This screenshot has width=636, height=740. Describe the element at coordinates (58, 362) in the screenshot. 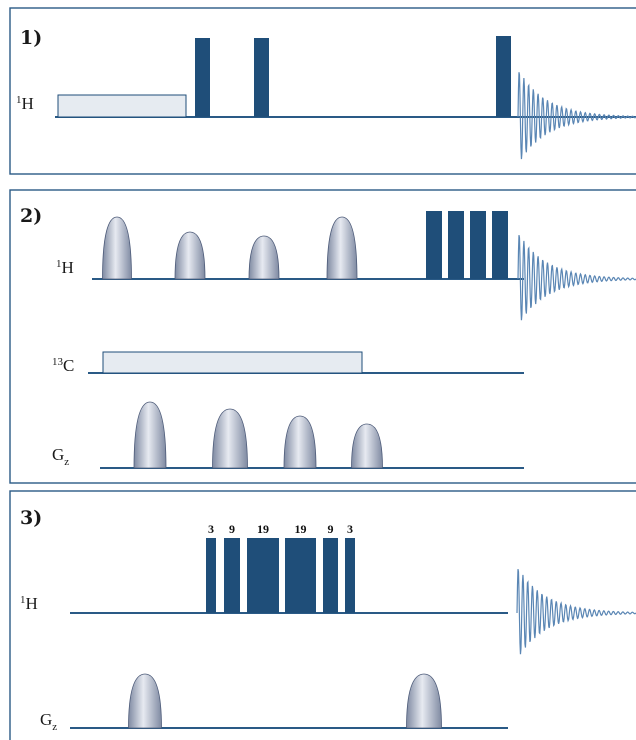

I see `channel-label-superscript: 13` at that location.